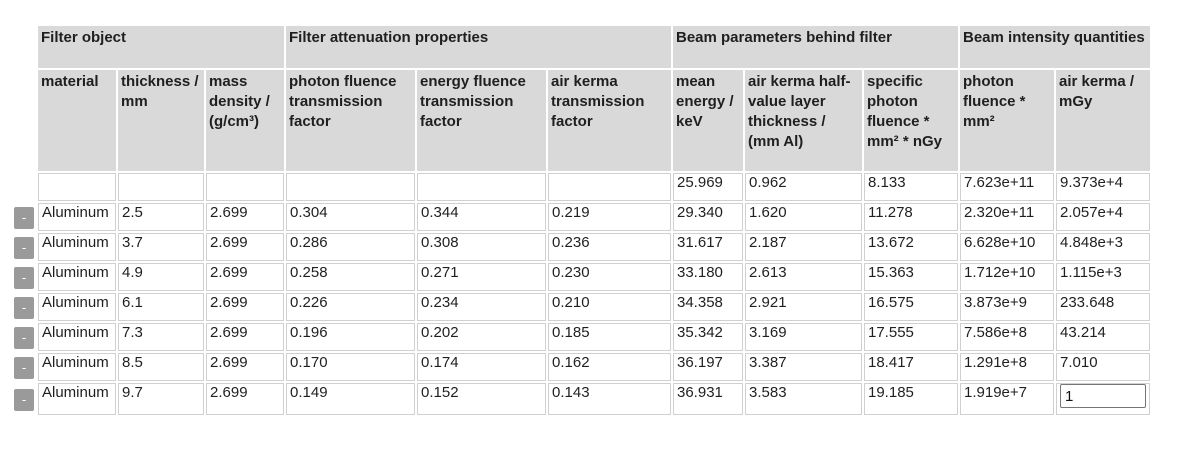 This screenshot has width=1191, height=450. Describe the element at coordinates (708, 187) in the screenshot. I see `cell-mean-energy: 25.969` at that location.